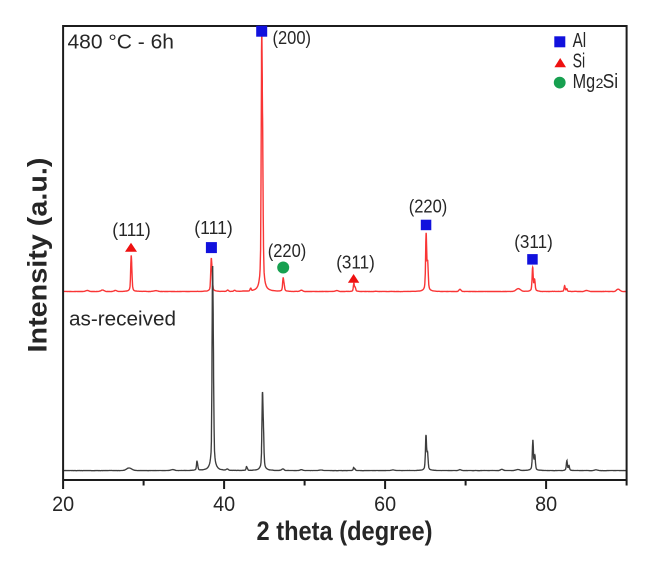 This screenshot has width=655, height=564. What do you see at coordinates (122, 320) in the screenshot?
I see `svg-text: as-received` at bounding box center [122, 320].